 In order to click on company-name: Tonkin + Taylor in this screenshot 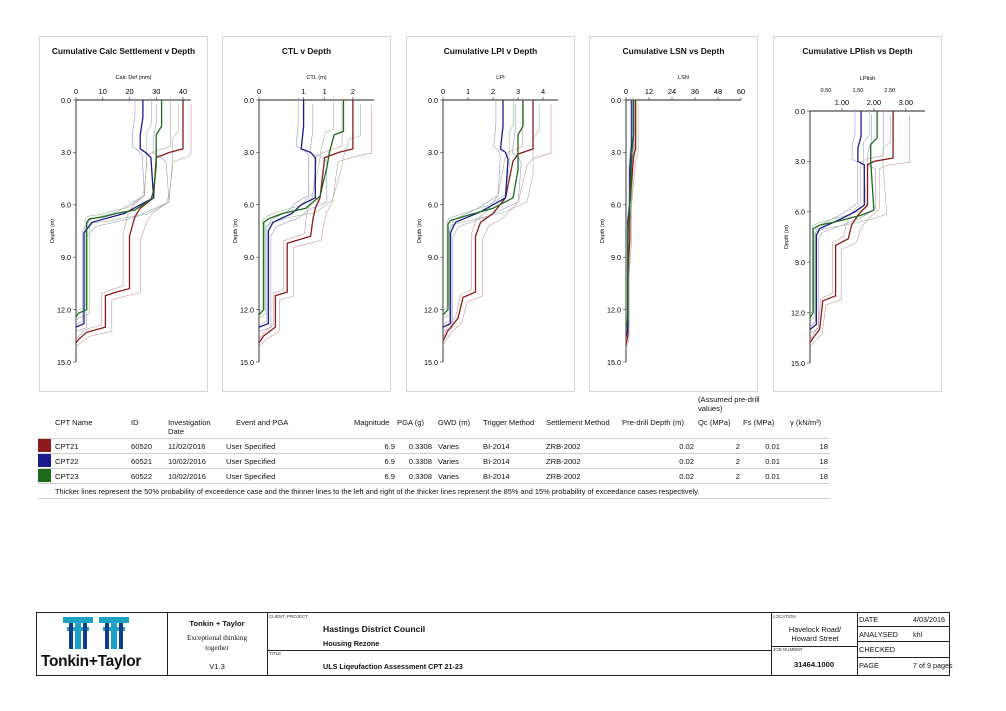, I will do `click(217, 623)`.